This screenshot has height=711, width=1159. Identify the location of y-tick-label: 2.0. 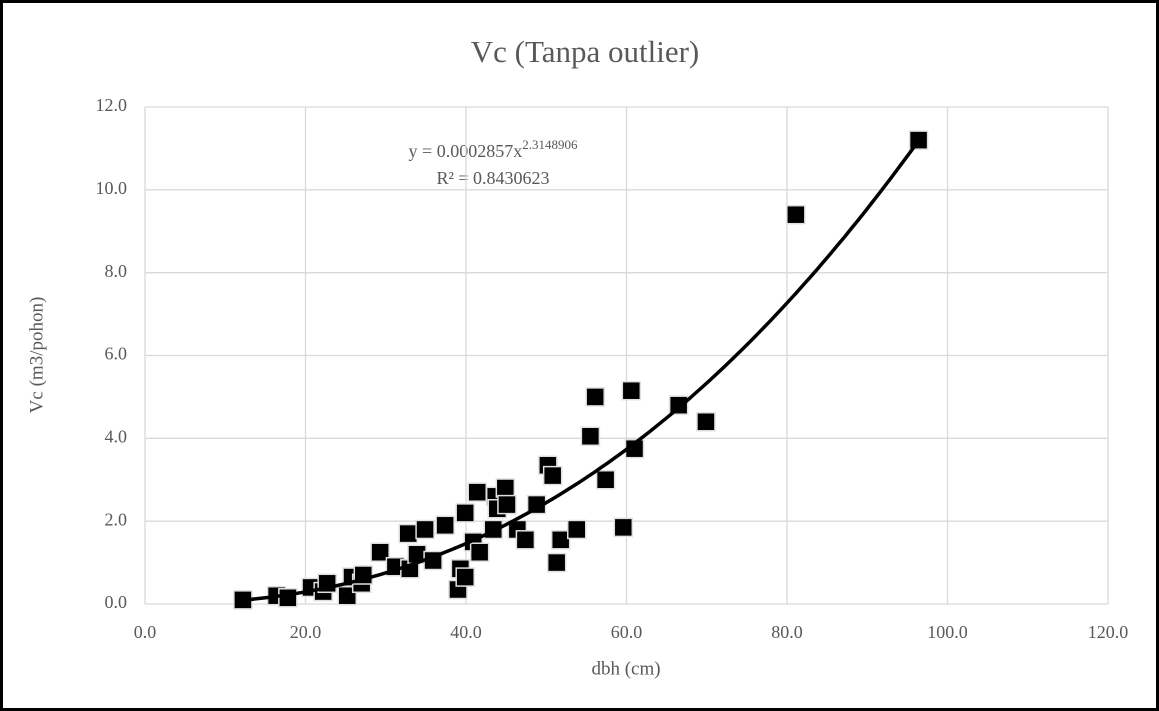
(116, 519).